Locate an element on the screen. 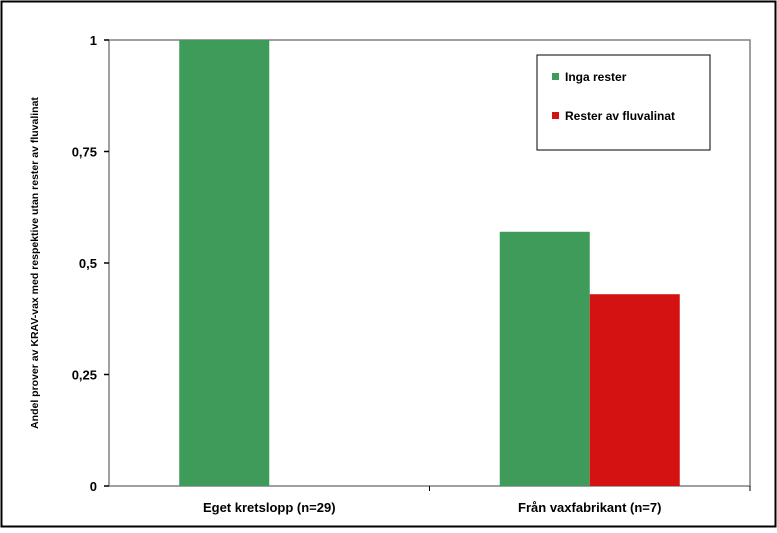 The height and width of the screenshot is (533, 777). legend-swatch-rester-av-fluvalinat is located at coordinates (555, 115).